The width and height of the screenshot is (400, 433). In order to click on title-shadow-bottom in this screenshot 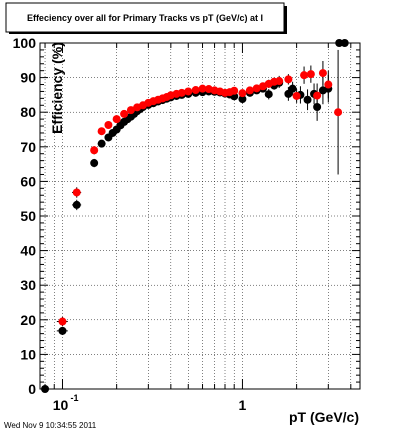, I will do `click(148, 33)`.